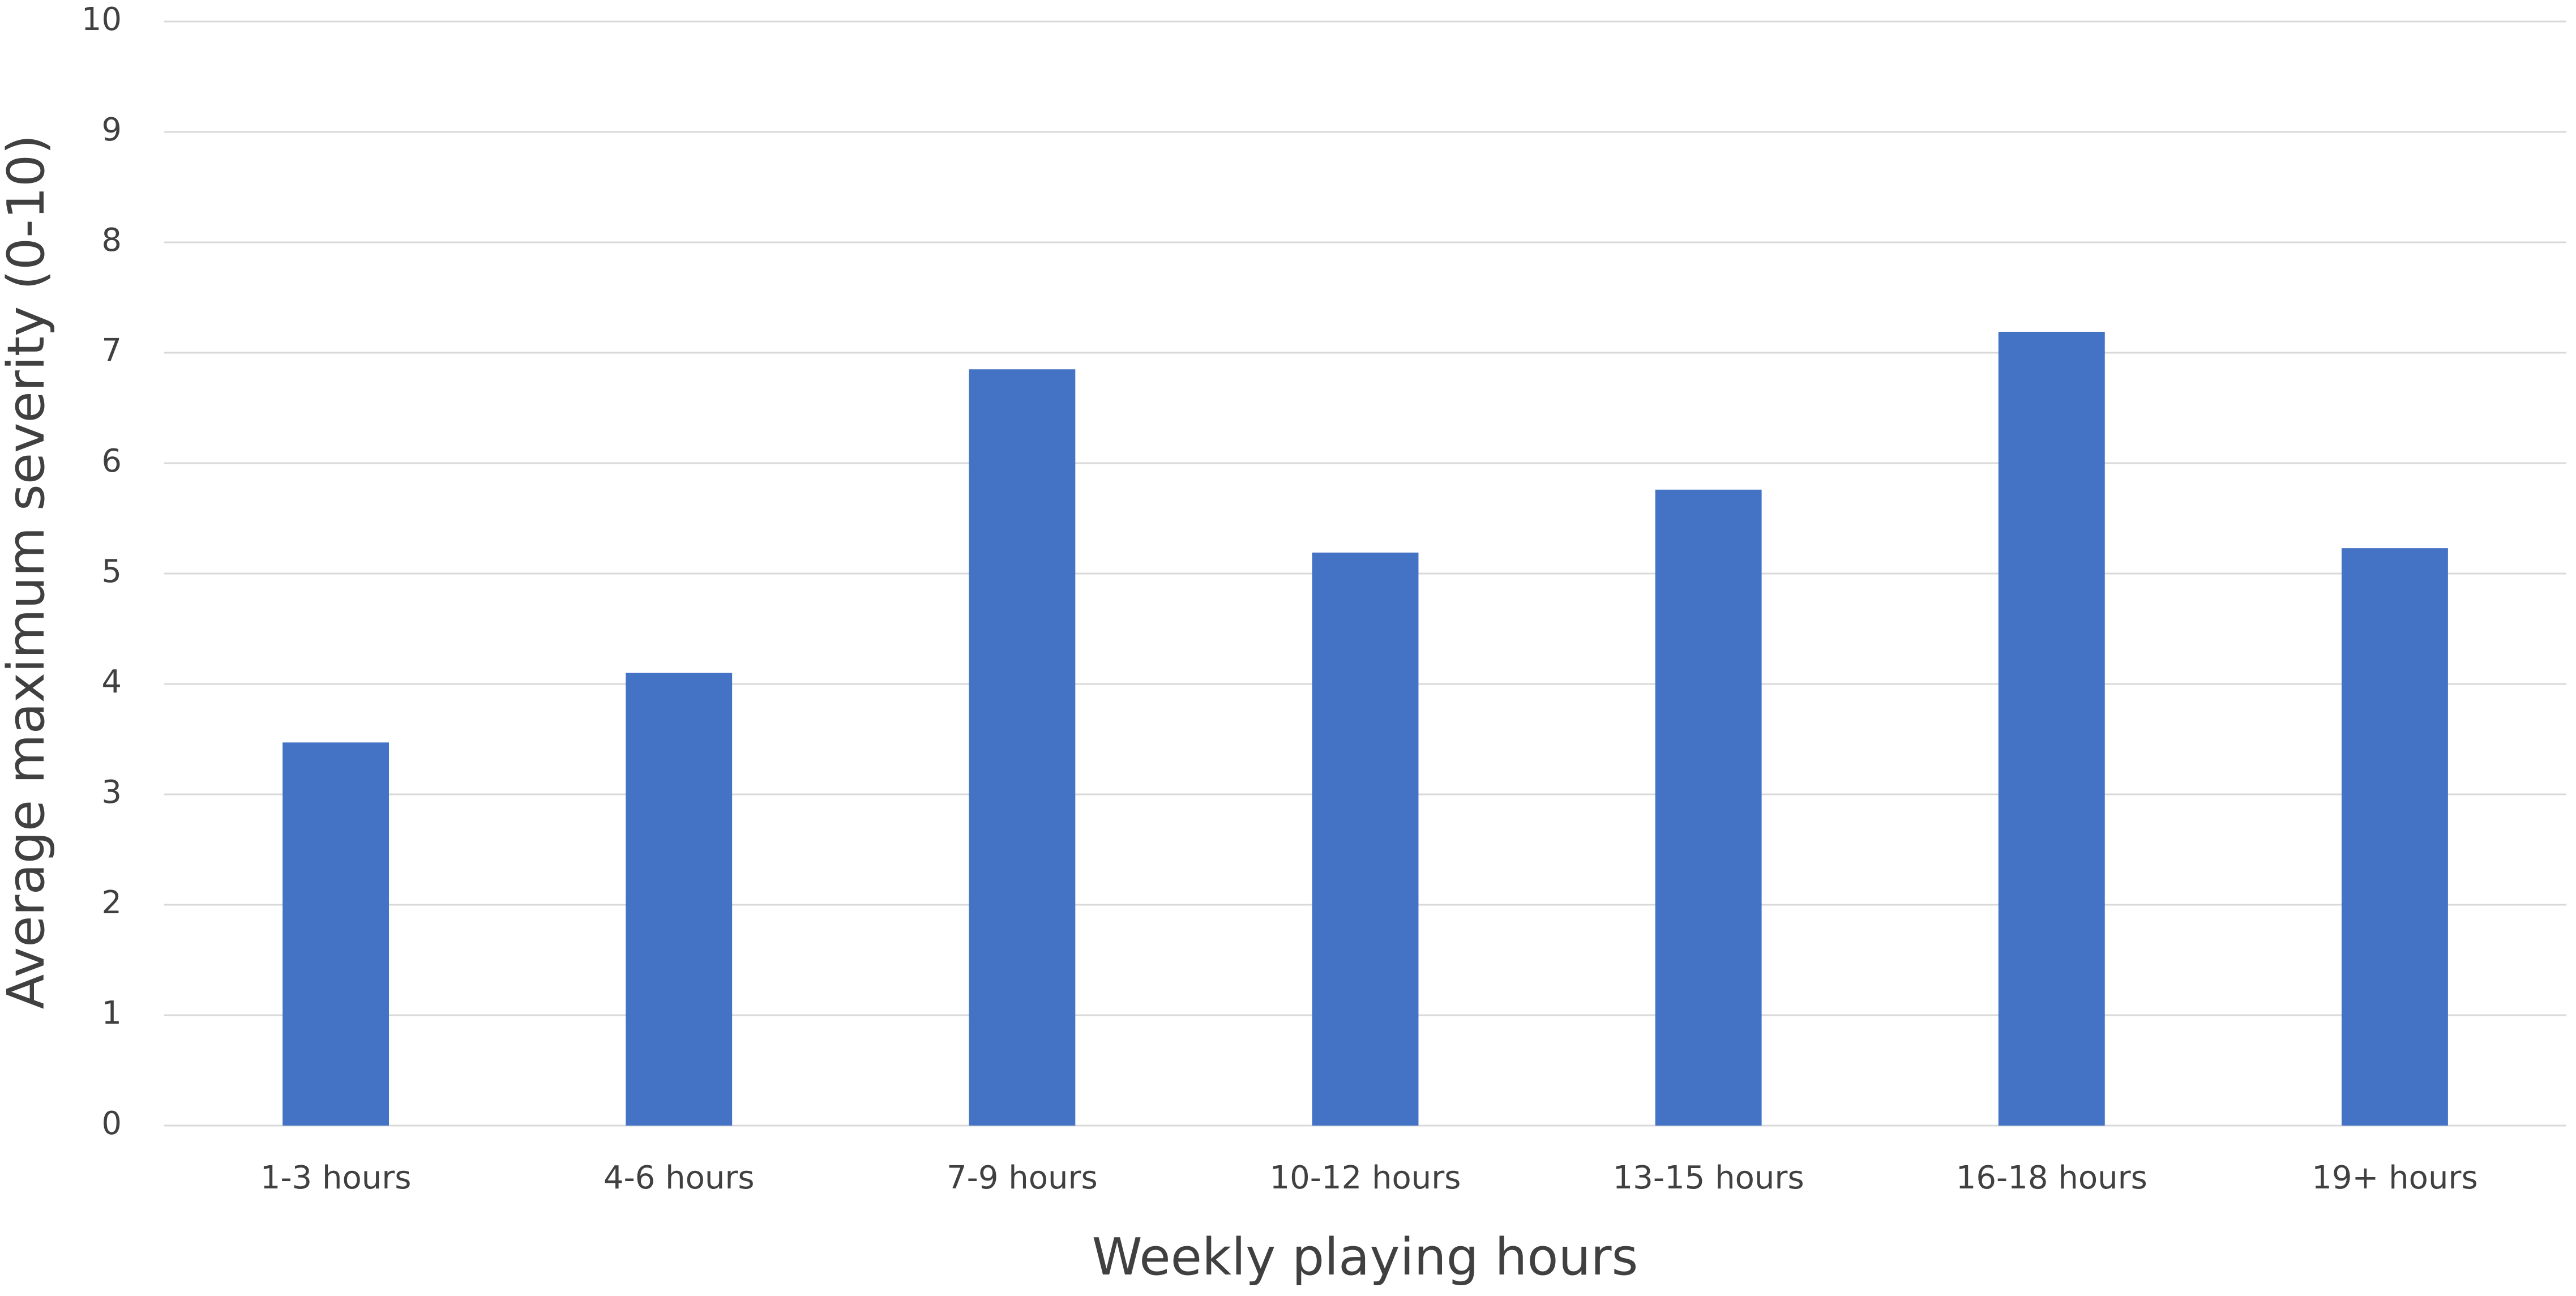  I want to click on x-tick-label: 7-9 hours, so click(1022, 1178).